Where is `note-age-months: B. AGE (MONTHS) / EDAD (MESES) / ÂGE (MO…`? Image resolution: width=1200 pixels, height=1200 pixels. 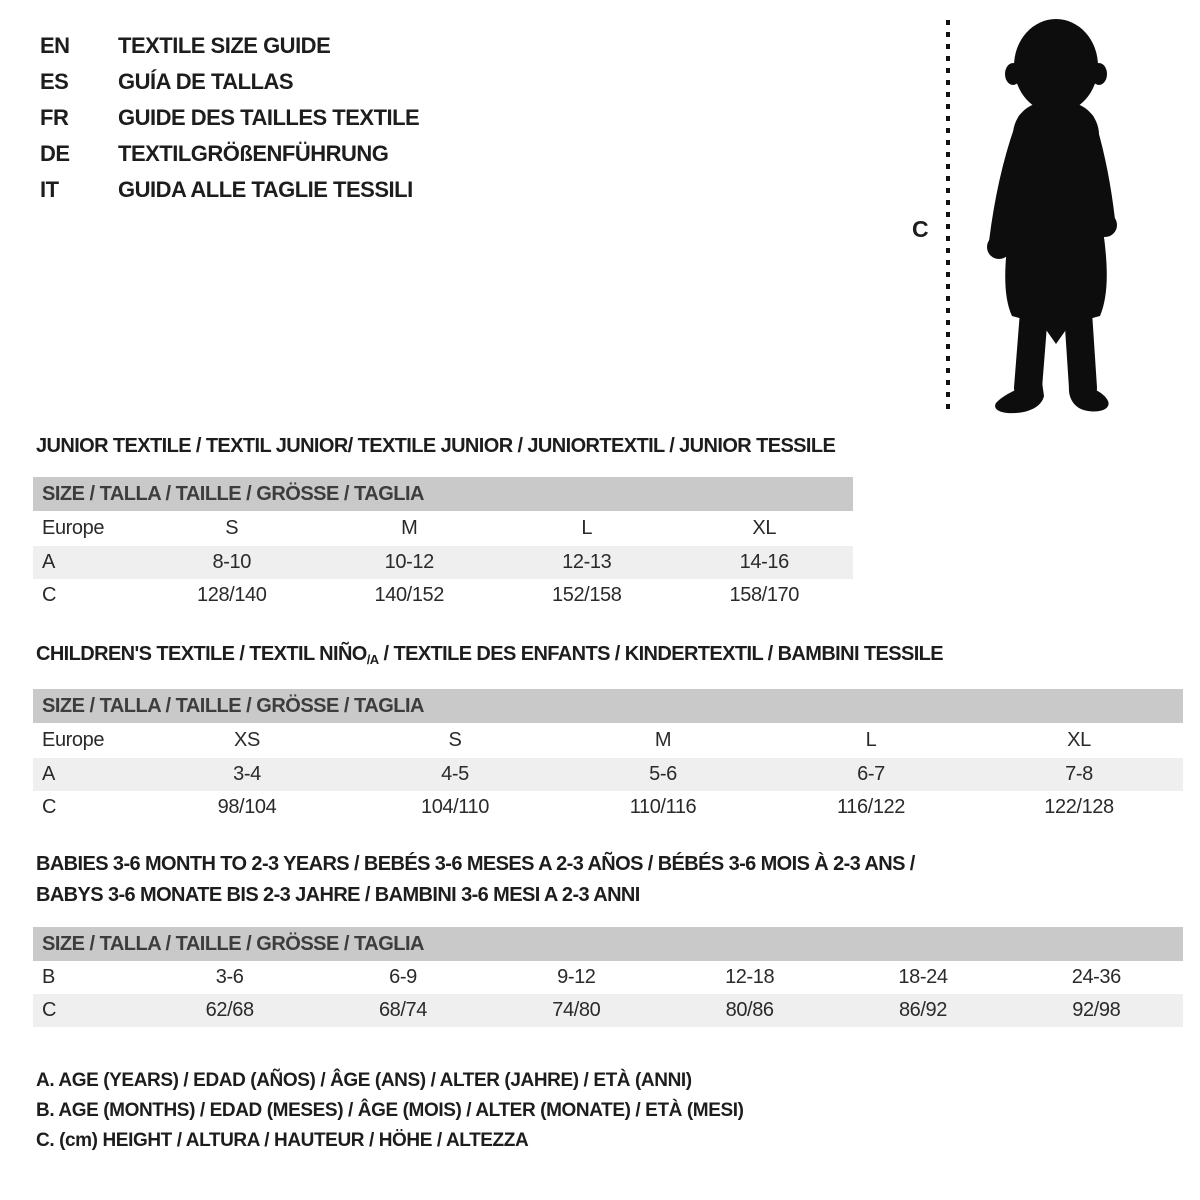 note-age-months: B. AGE (MONTHS) / EDAD (MESES) / ÂGE (MO… is located at coordinates (390, 1110).